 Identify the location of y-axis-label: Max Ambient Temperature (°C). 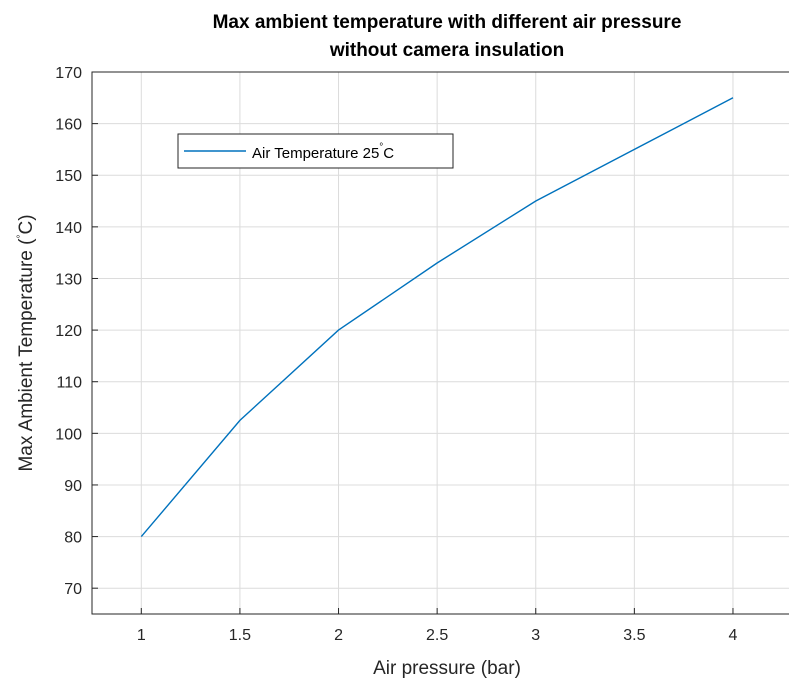
(26, 342).